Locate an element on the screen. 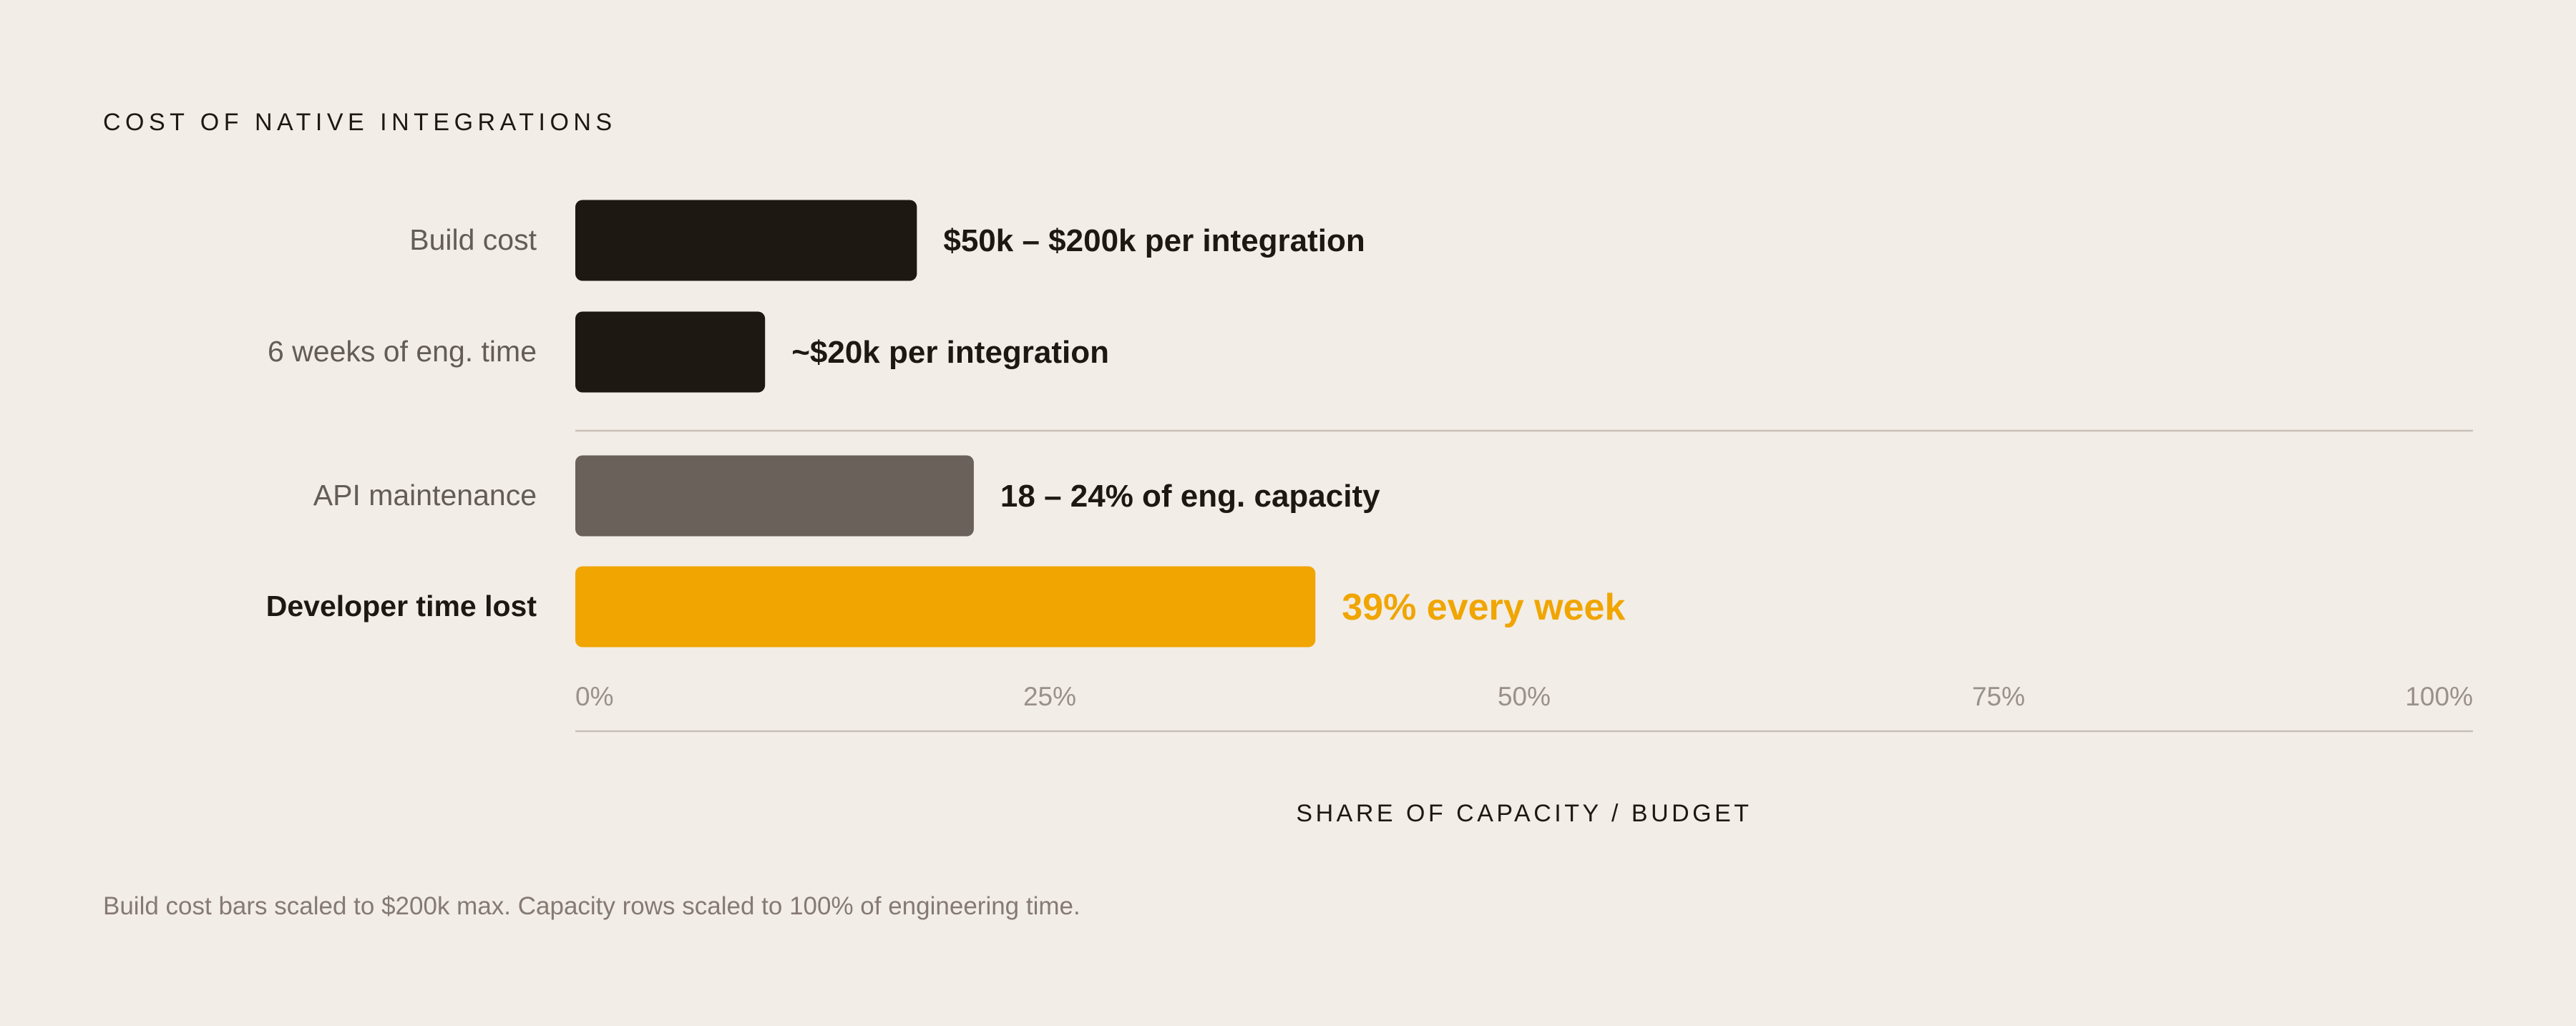 The height and width of the screenshot is (1026, 2576). x-tick-label: 75% is located at coordinates (1998, 696).